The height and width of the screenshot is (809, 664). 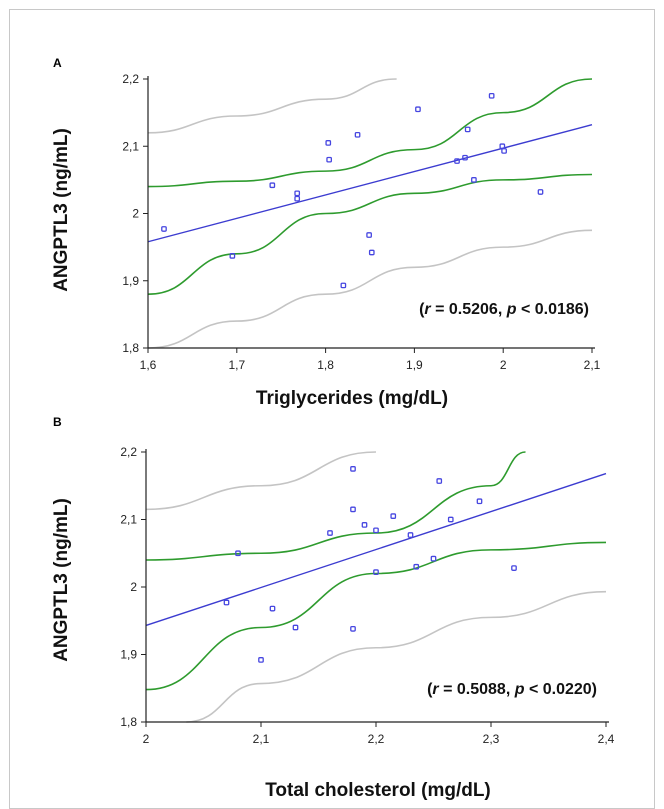 I want to click on annot-r-value-a: = 0.5206,, so click(x=469, y=309).